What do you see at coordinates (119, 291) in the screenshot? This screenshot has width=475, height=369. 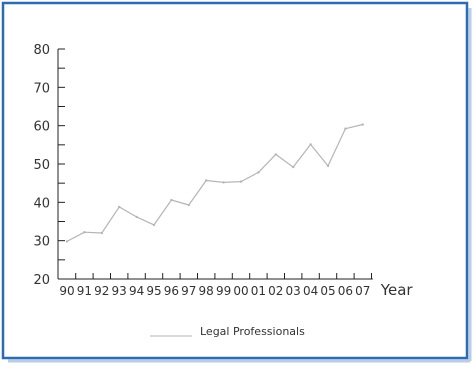 I see `x-tick-label: 93` at bounding box center [119, 291].